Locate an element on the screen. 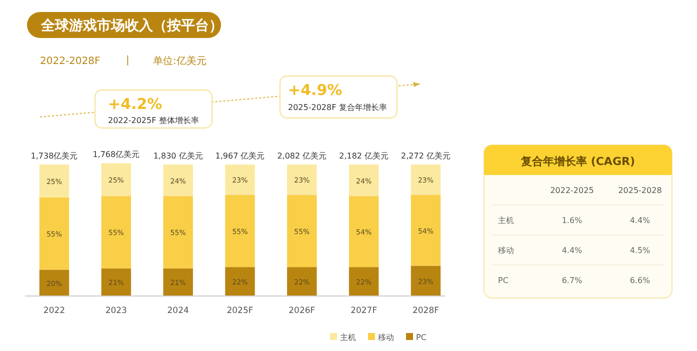 This screenshot has width=697, height=351. x-tick-label: 2025F is located at coordinates (240, 311).